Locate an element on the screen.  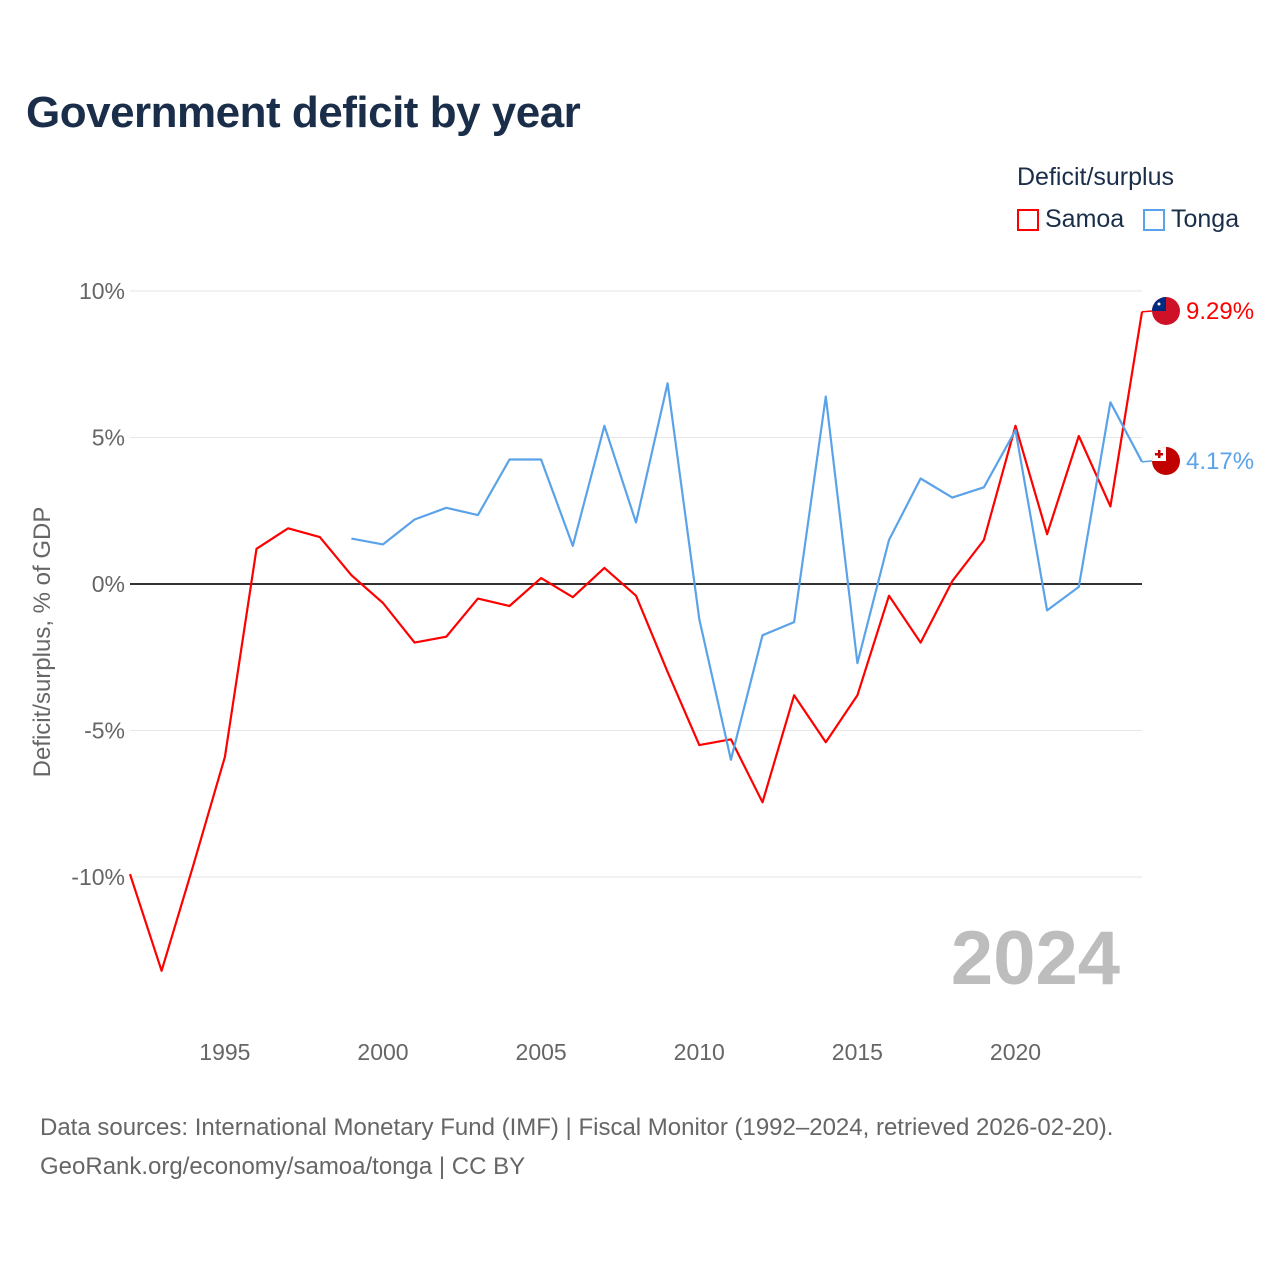
legend-item-samoa: Samoa is located at coordinates (1070, 219).